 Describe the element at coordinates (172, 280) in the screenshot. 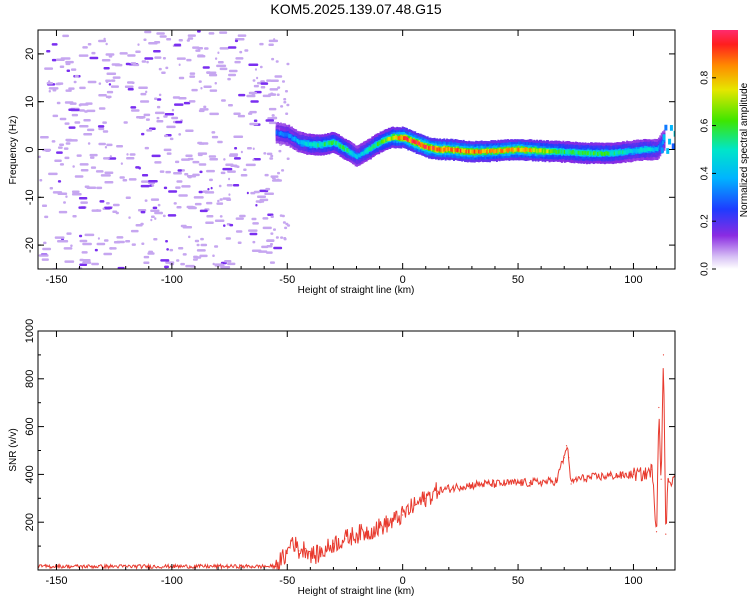

I see `spectrogram-x-tick-label: -100` at that location.